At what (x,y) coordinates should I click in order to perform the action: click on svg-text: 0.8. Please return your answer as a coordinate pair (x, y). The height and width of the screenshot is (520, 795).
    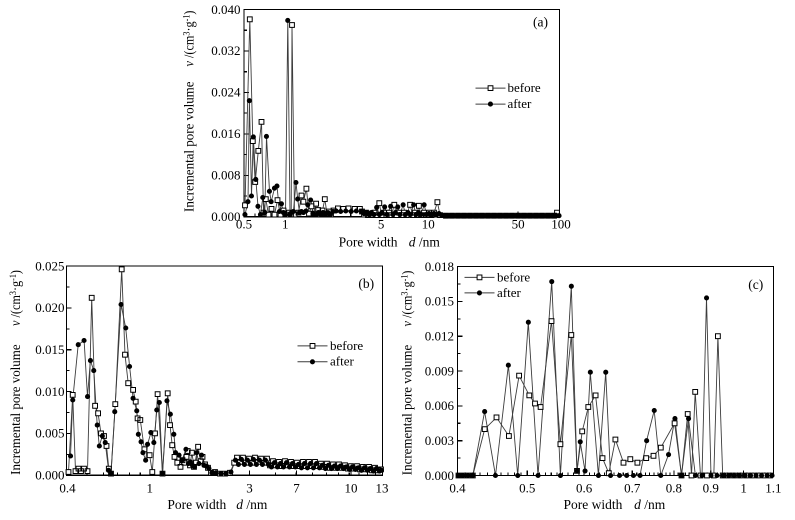
    Looking at the image, I should click on (674, 487).